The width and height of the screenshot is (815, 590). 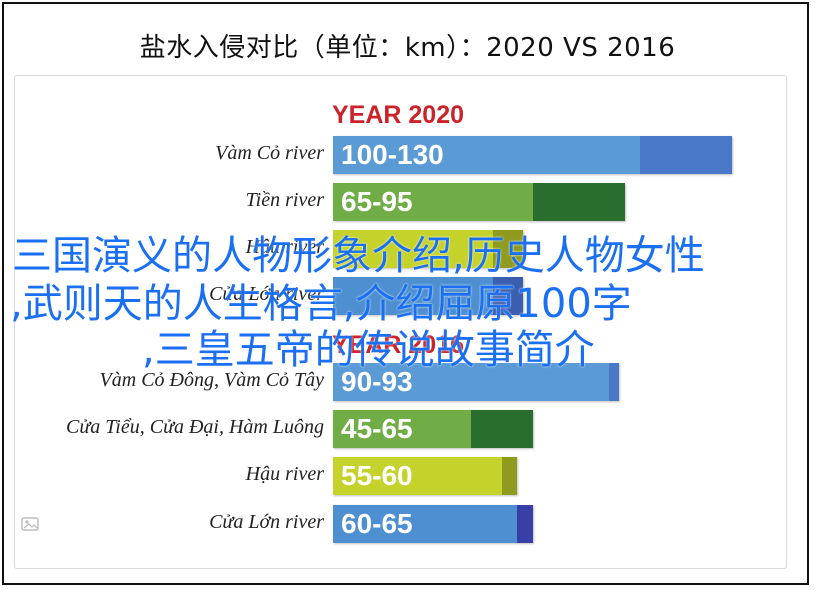 I want to click on image-icon, so click(x=30, y=524).